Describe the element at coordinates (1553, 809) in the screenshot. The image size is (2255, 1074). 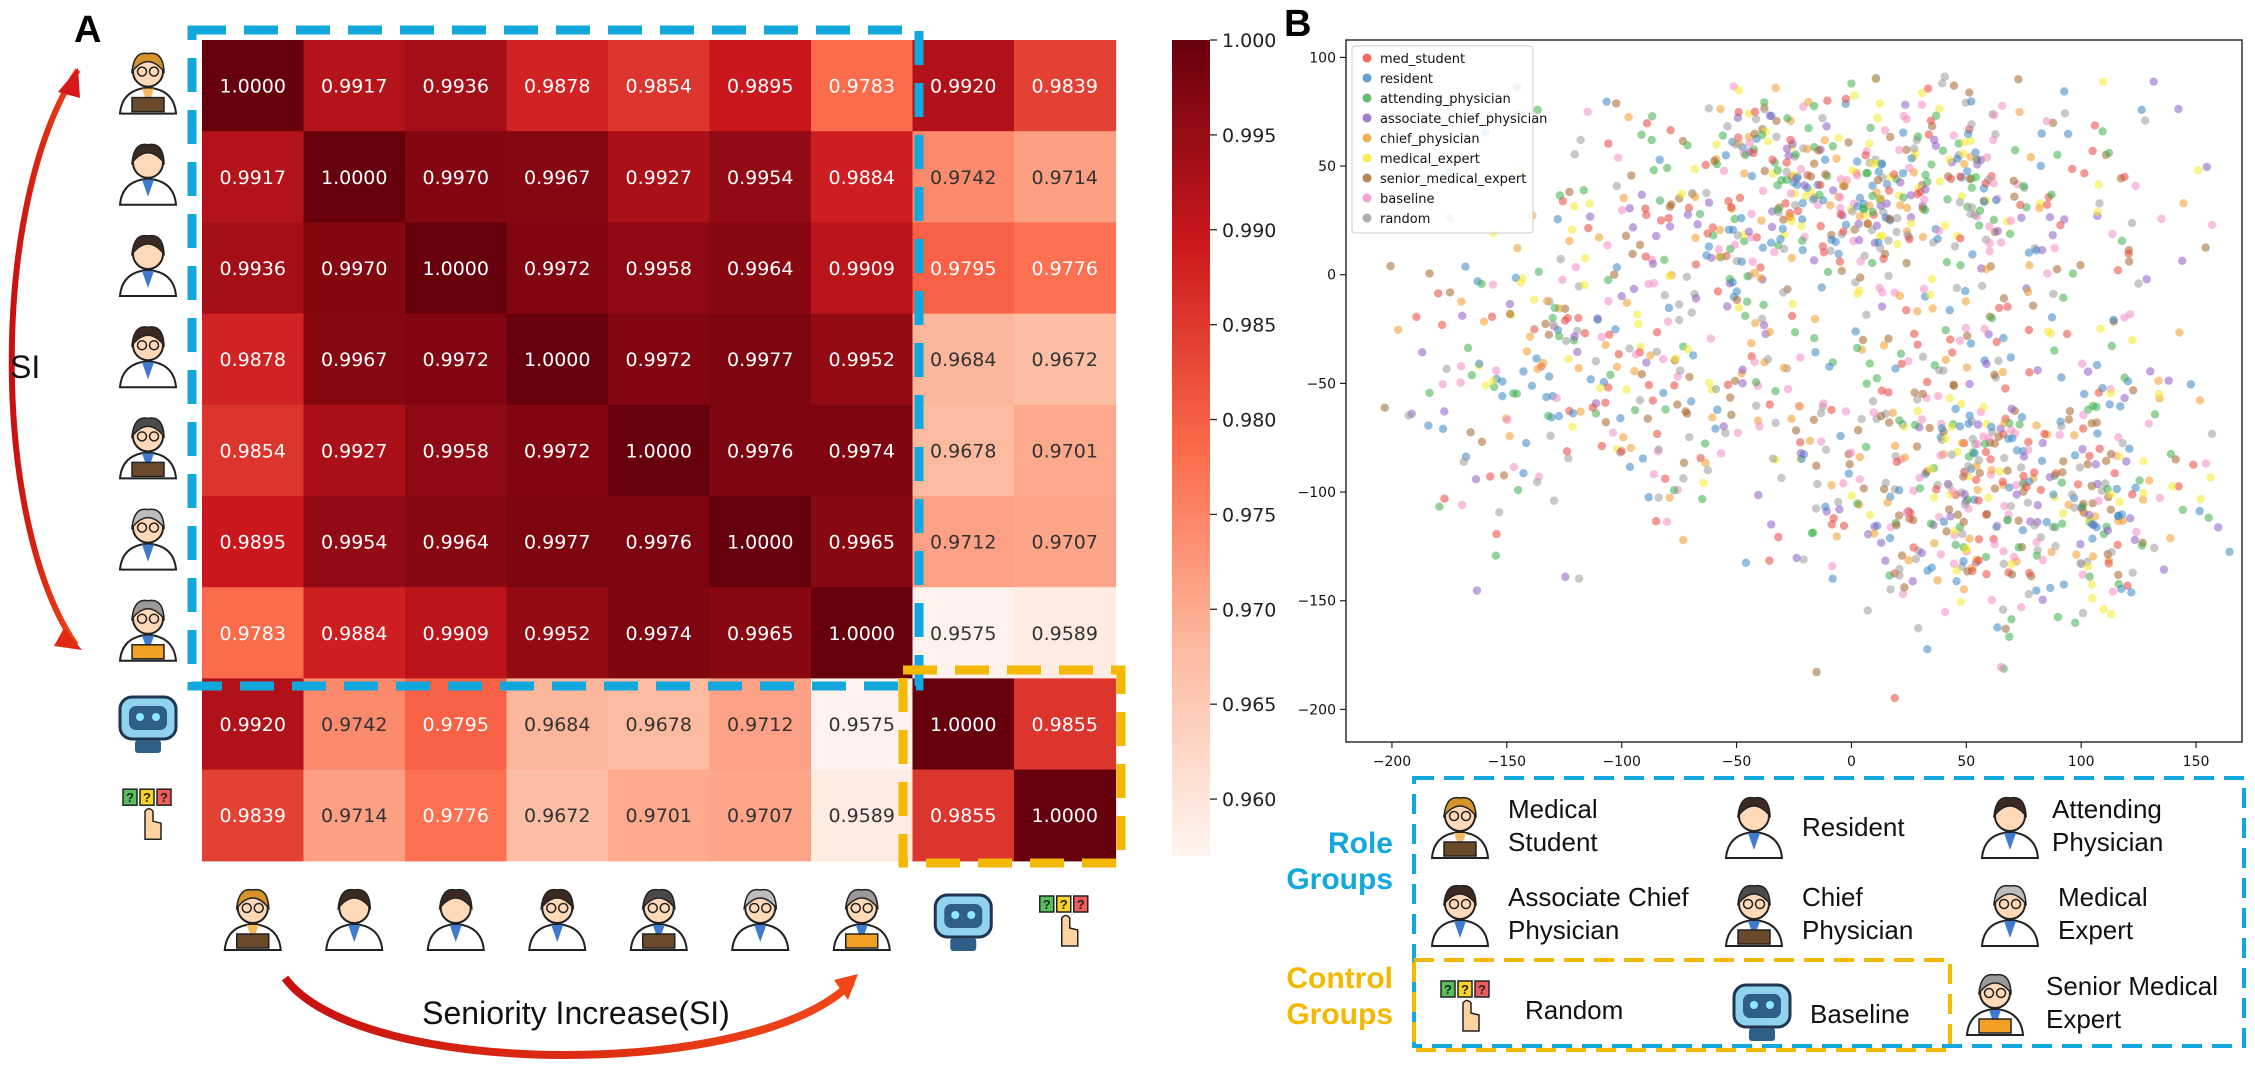
I see `key-role-label: Medical` at that location.